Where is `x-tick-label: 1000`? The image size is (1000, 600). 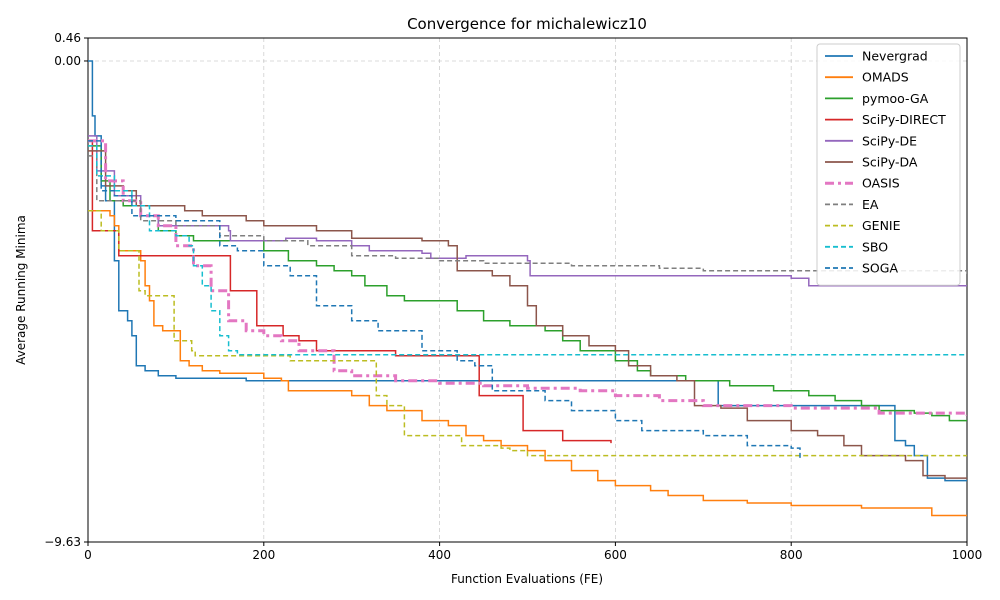 x-tick-label: 1000 is located at coordinates (967, 555).